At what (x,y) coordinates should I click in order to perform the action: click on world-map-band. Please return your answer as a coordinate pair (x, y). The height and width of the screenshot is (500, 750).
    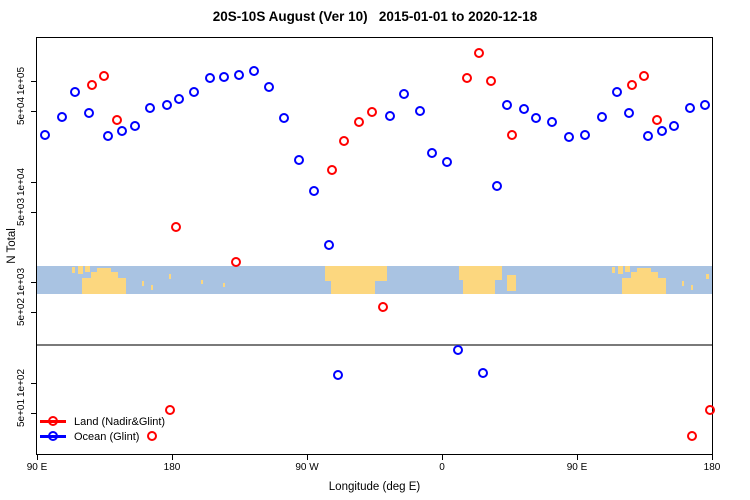
    Looking at the image, I should click on (374, 279).